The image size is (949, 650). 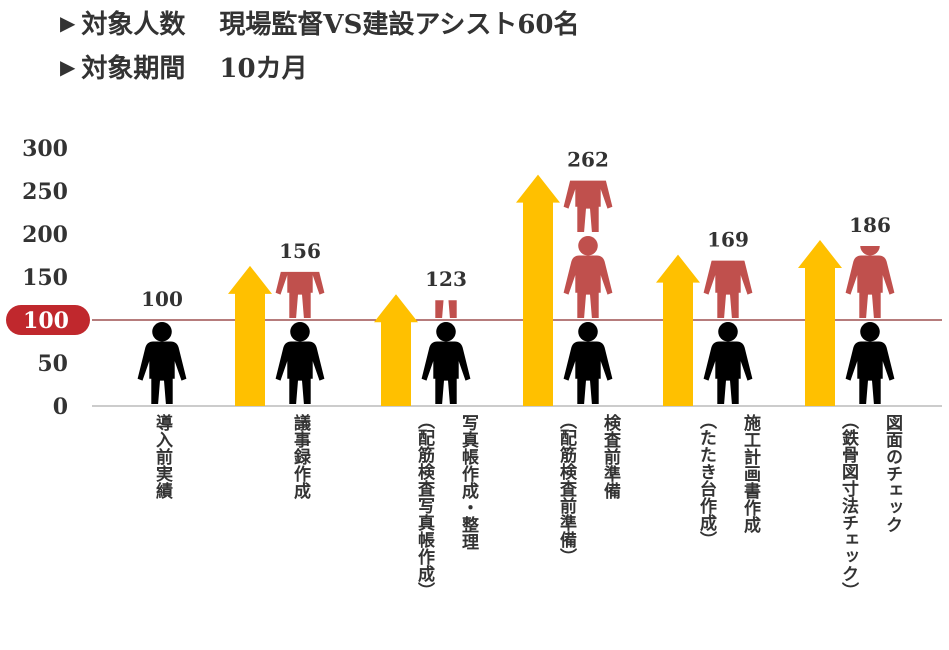 What do you see at coordinates (263, 69) in the screenshot?
I see `target-period-value: 10カ月` at bounding box center [263, 69].